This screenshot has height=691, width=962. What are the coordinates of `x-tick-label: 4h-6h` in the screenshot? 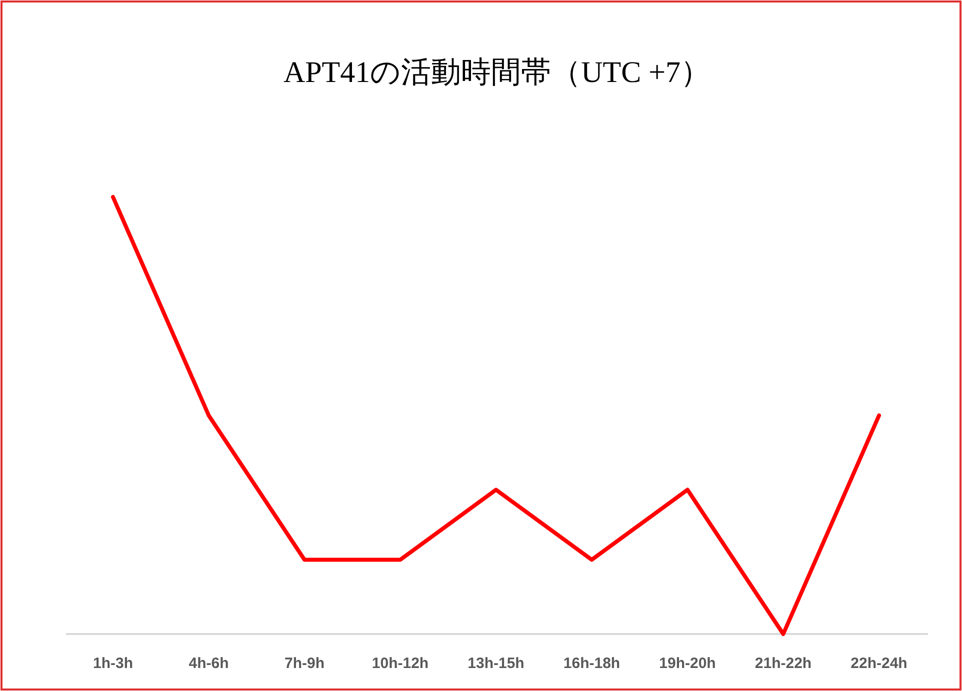 It's located at (208, 663).